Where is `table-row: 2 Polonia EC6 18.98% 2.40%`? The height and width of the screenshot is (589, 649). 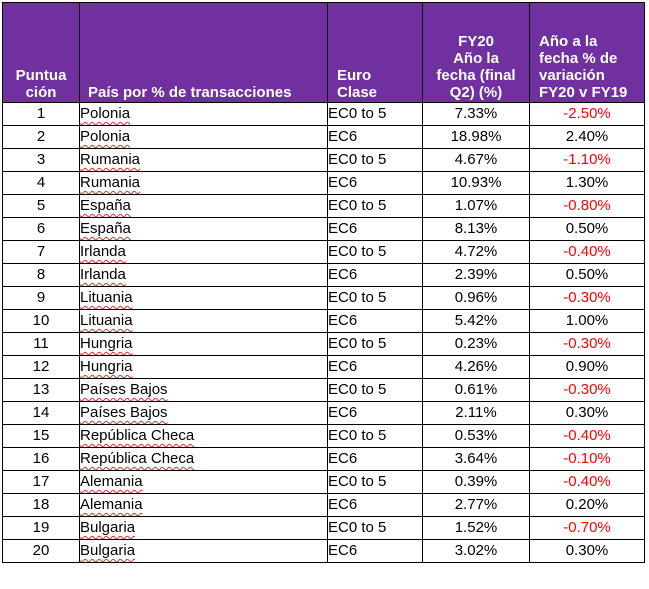
table-row: 2 Polonia EC6 18.98% 2.40% is located at coordinates (323, 137).